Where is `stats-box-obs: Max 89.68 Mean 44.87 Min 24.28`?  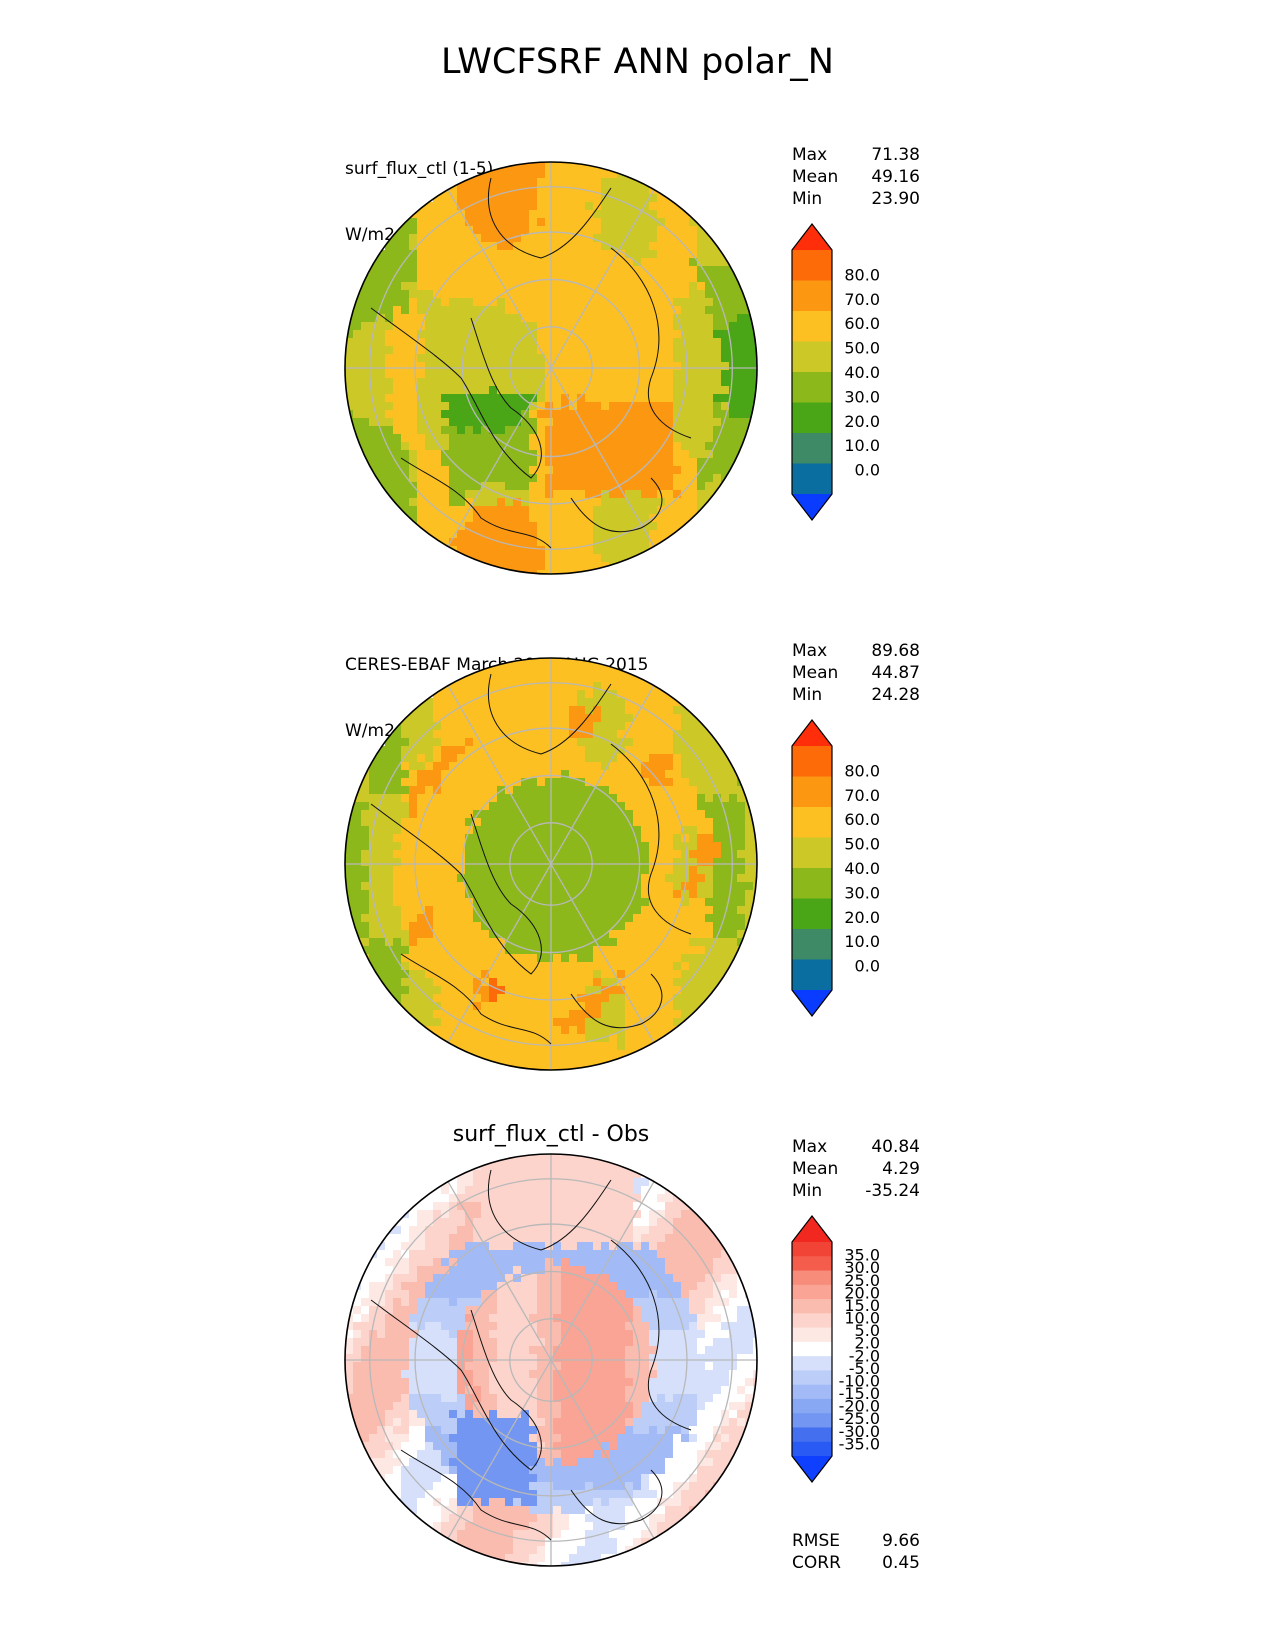 stats-box-obs: Max 89.68 Mean 44.87 Min 24.28 is located at coordinates (856, 673).